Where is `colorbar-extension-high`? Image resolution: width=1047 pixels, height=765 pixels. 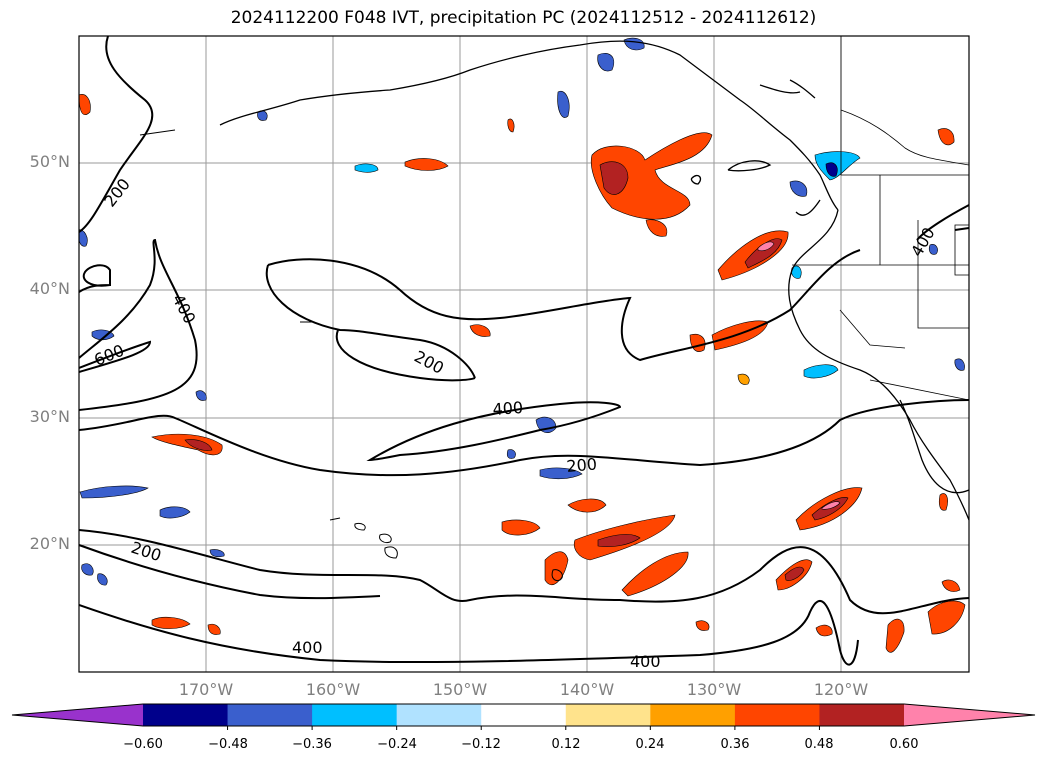
colorbar-extension-high is located at coordinates (969, 715).